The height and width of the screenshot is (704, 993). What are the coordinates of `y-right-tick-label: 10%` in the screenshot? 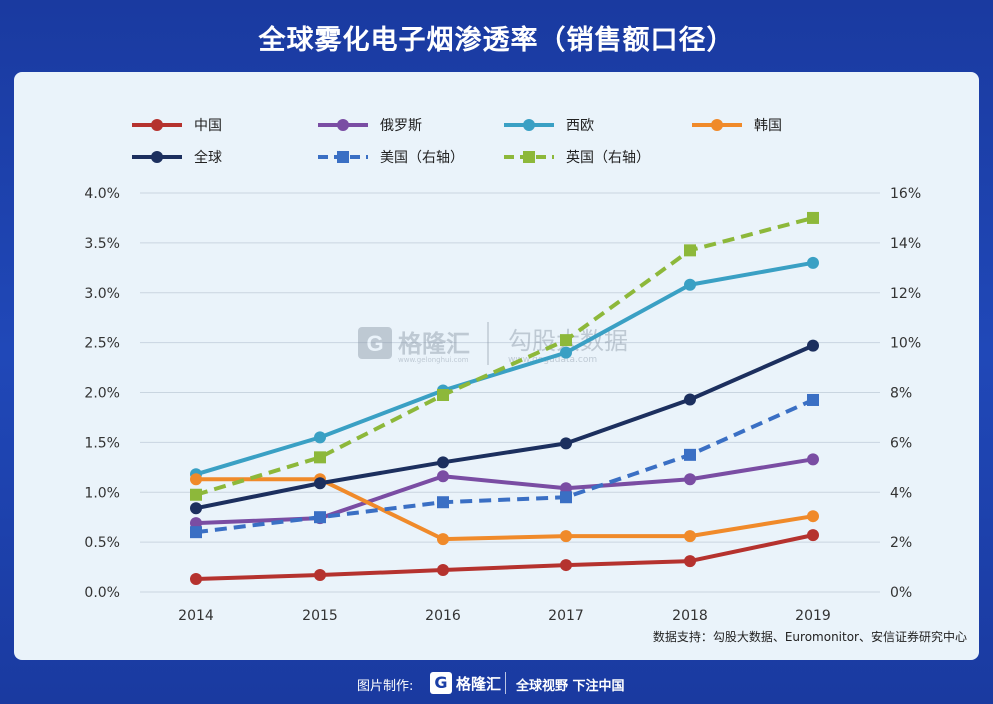 It's located at (905, 344).